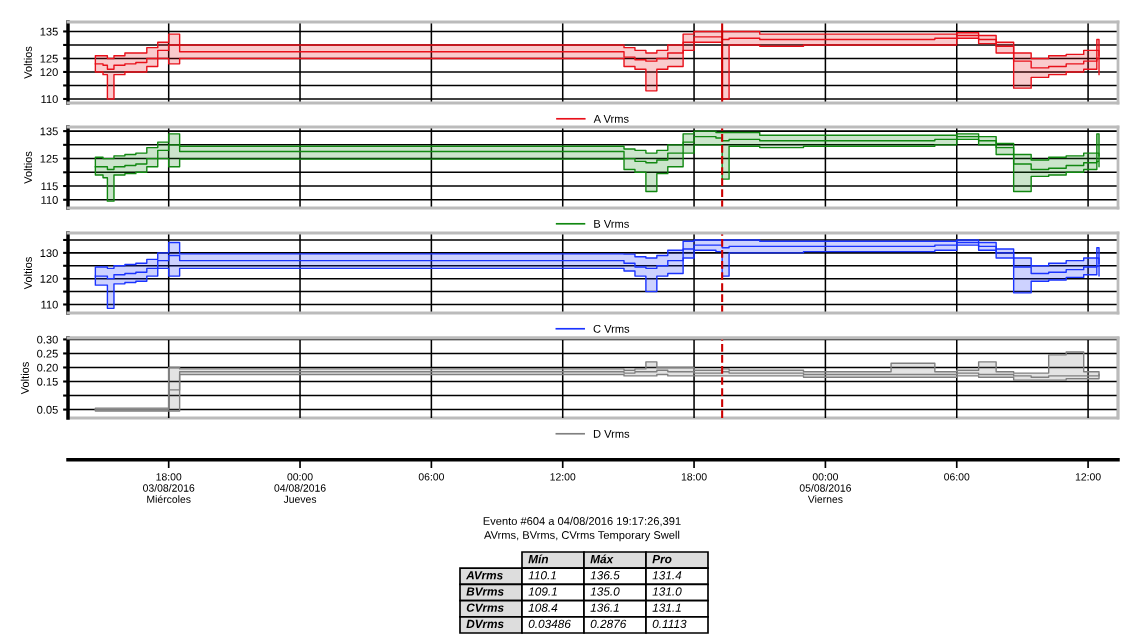 This screenshot has height=635, width=1130. Describe the element at coordinates (611, 224) in the screenshot. I see `legend-label: B Vrms` at that location.